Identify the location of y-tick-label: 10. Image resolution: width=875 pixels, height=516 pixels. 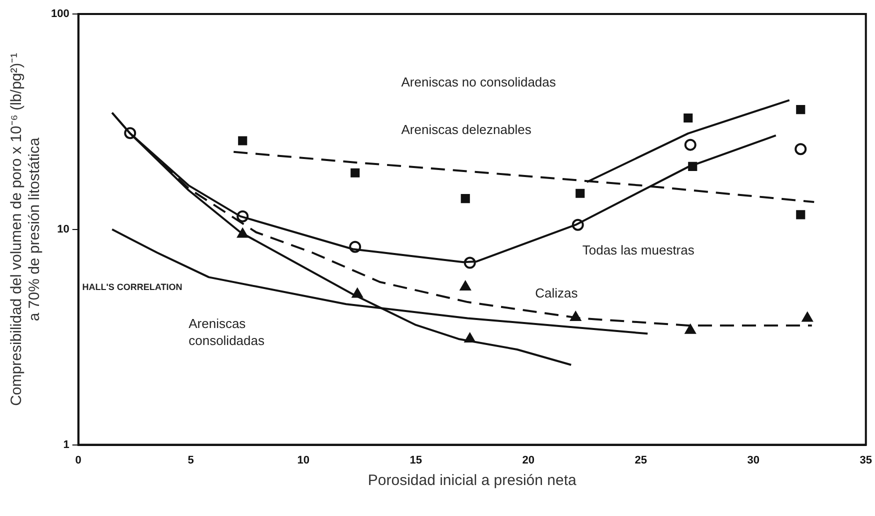
(63, 229).